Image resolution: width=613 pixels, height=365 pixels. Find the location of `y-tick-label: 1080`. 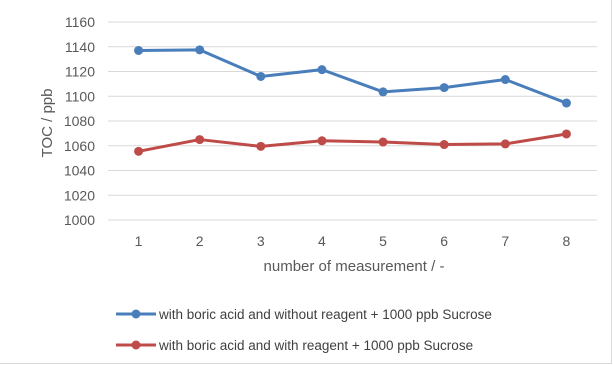

y-tick-label: 1080 is located at coordinates (79, 121).